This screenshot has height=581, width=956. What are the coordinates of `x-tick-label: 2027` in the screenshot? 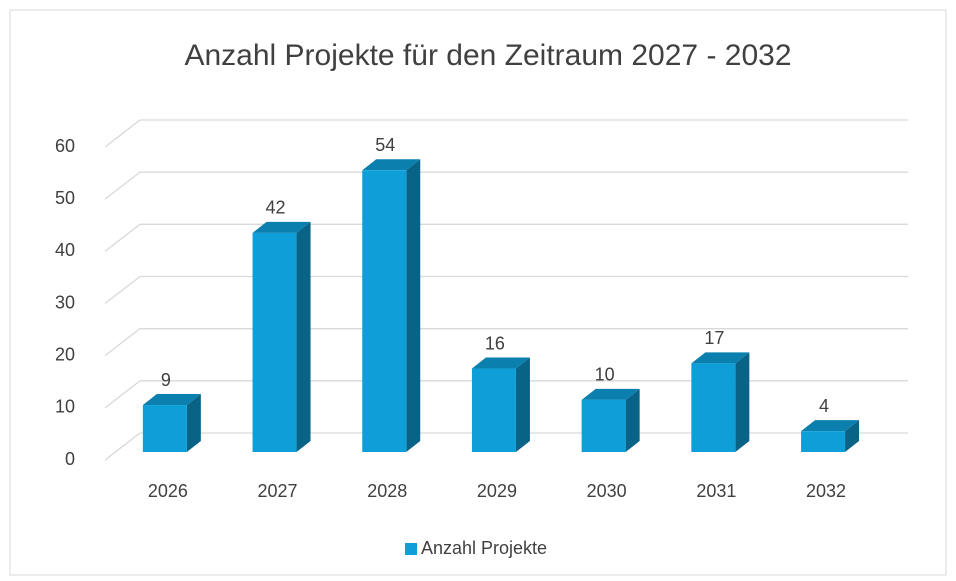 It's located at (278, 491).